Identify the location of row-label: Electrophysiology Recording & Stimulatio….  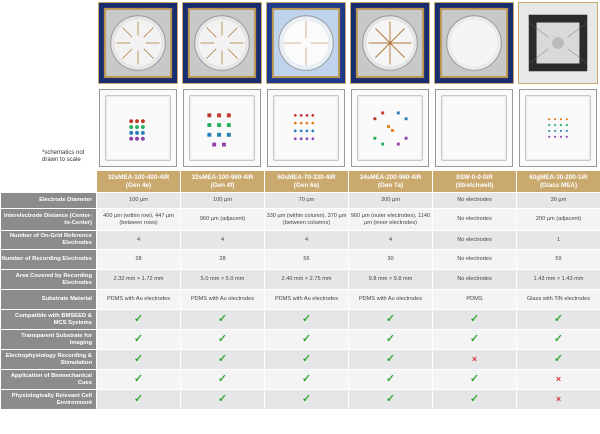
(48, 359).